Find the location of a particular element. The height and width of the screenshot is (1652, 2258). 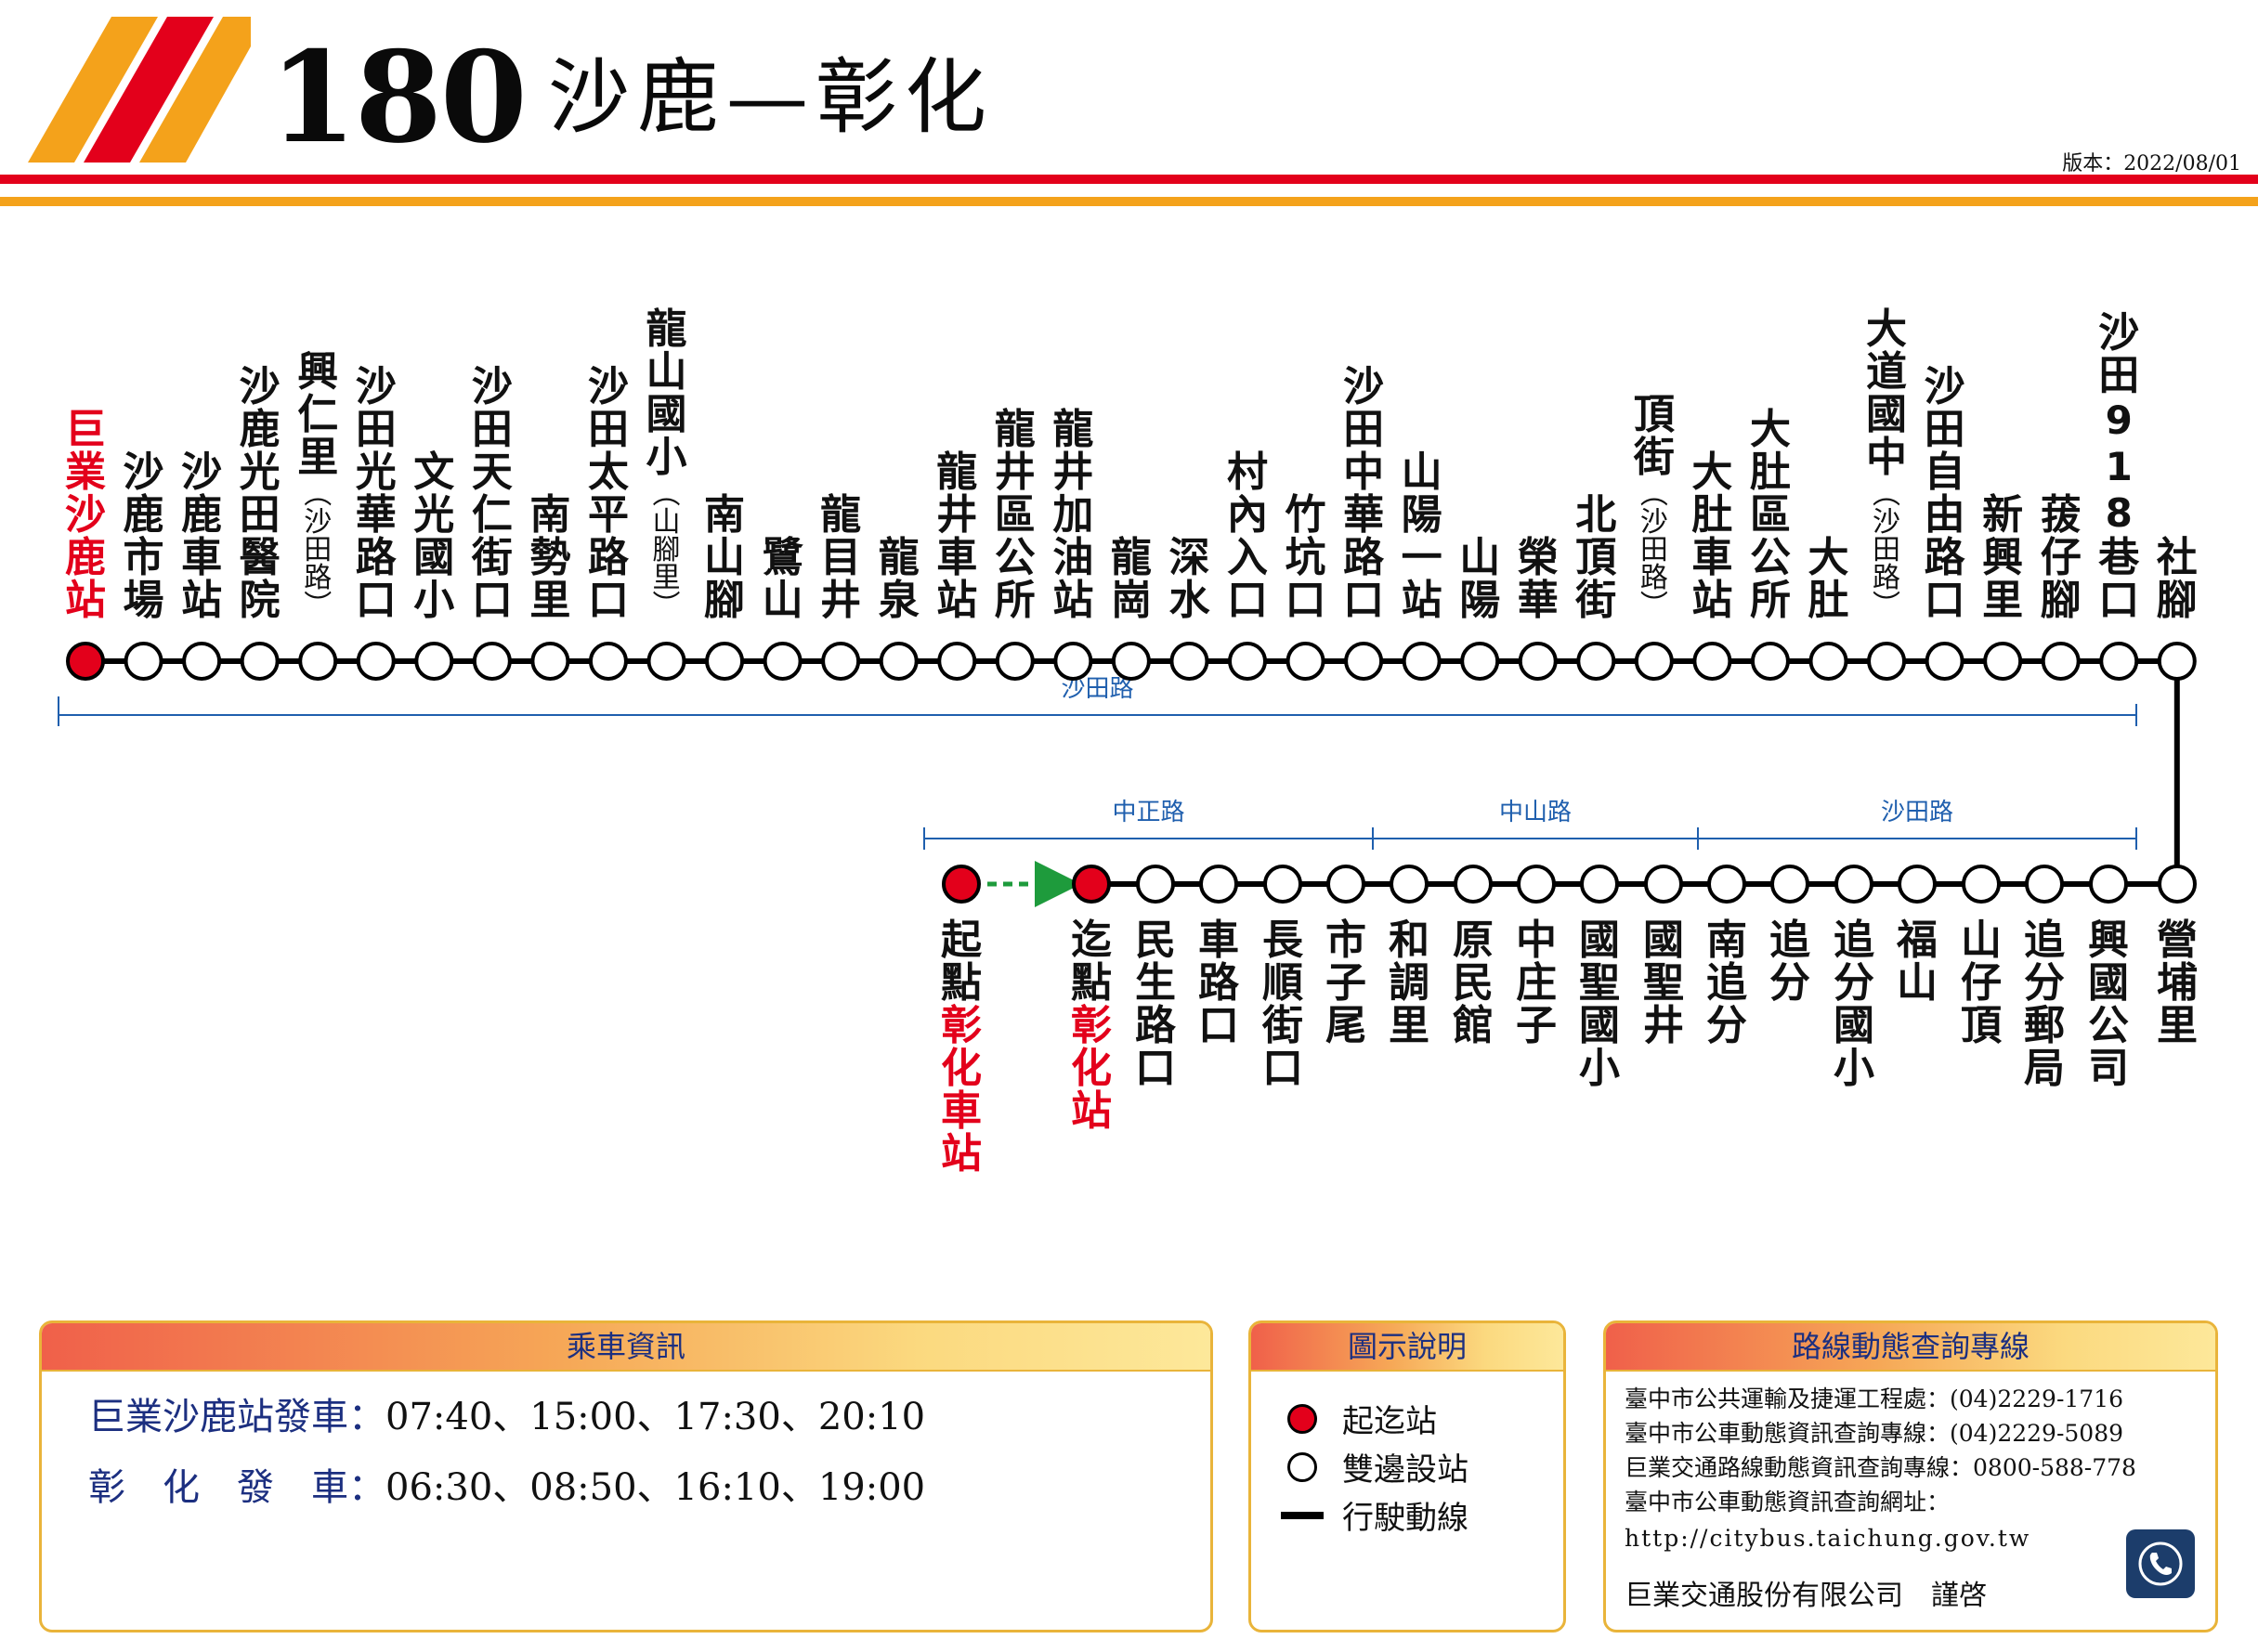

station-char: 平 is located at coordinates (608, 515).